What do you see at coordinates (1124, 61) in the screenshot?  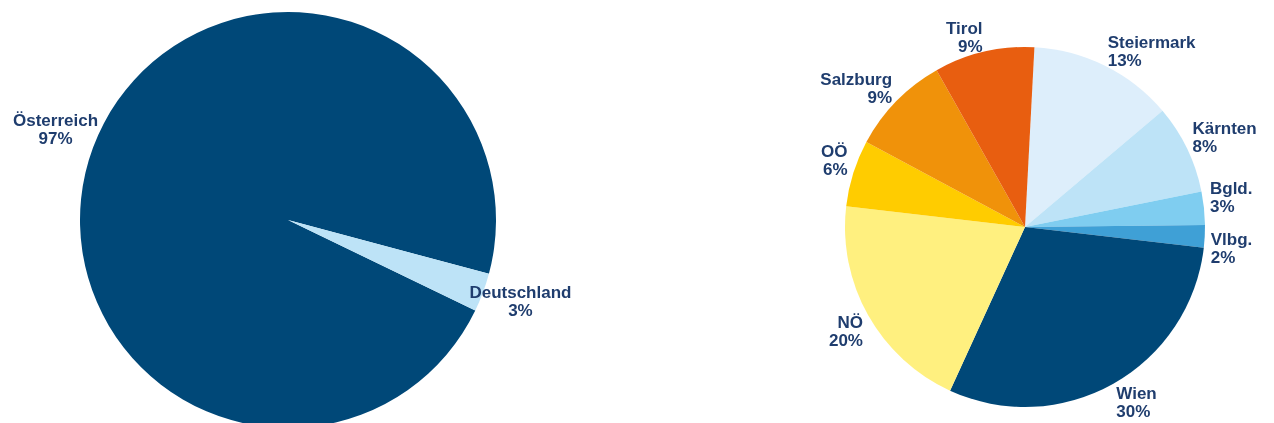 I see `data-label: 13%` at bounding box center [1124, 61].